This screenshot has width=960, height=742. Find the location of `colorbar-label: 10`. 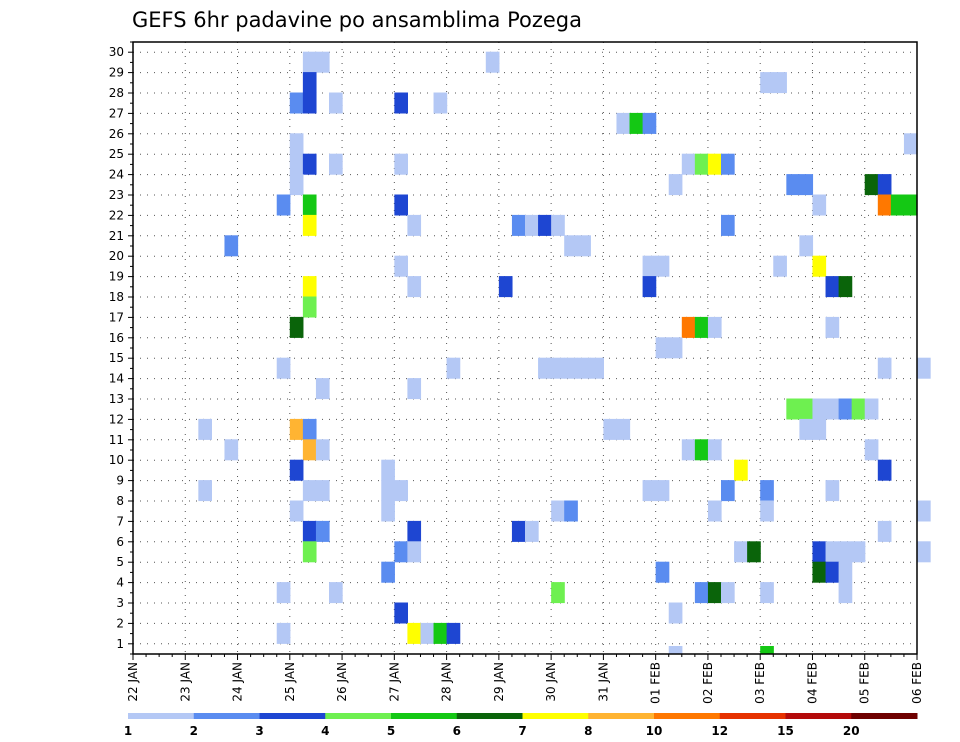

colorbar-label: 10 is located at coordinates (654, 731).